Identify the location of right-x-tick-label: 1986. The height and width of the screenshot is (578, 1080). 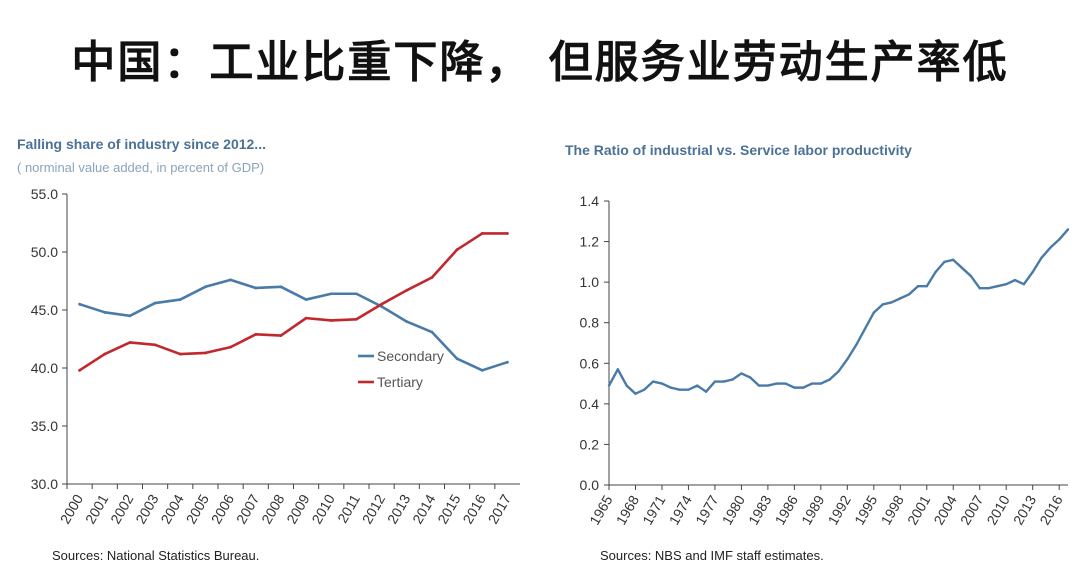
(787, 509).